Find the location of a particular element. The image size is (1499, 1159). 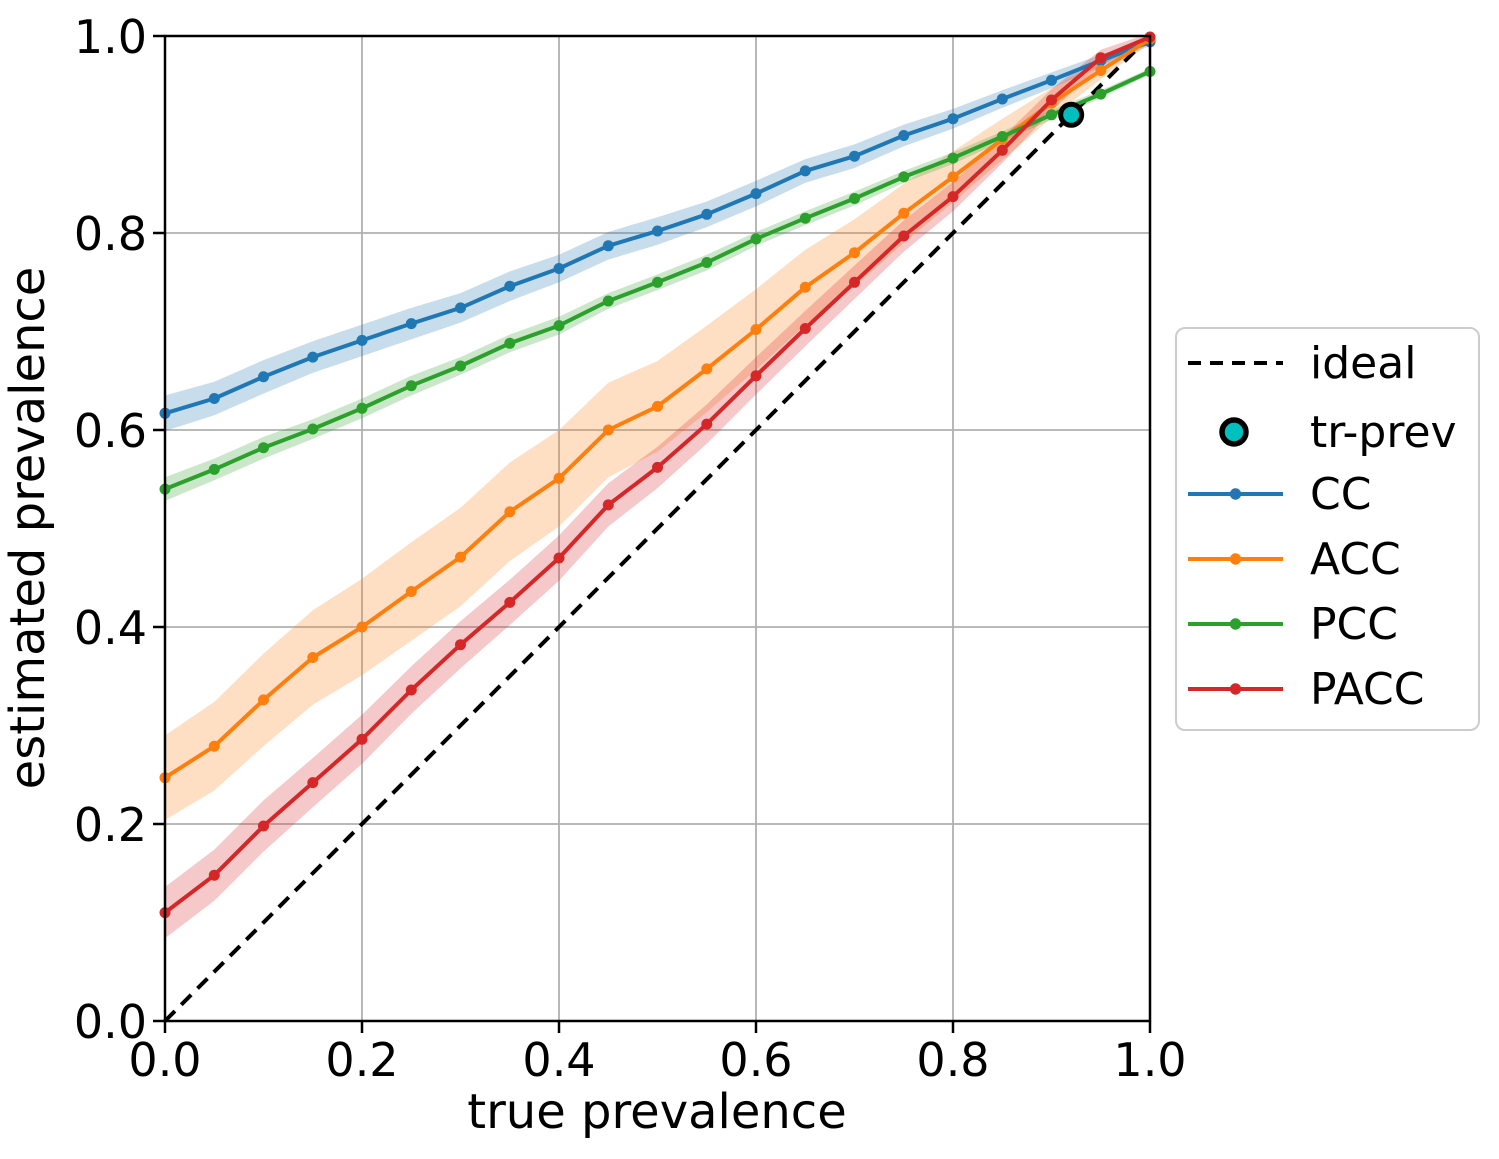

legend-label-pacc: PACC is located at coordinates (1367, 689).